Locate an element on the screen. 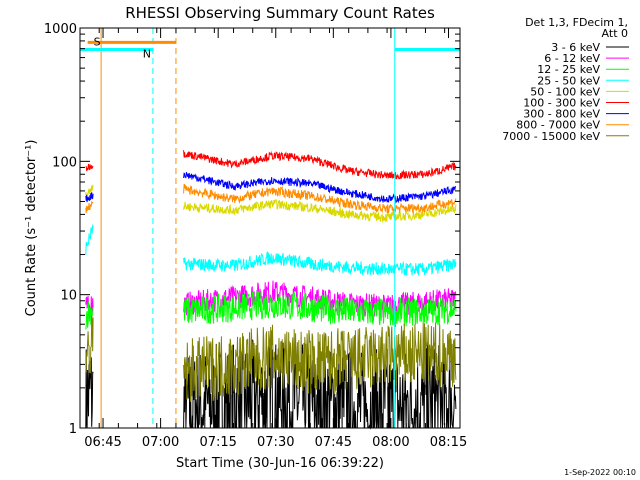 This screenshot has width=640, height=480. y-tick-label-3: 1000 is located at coordinates (60, 29).